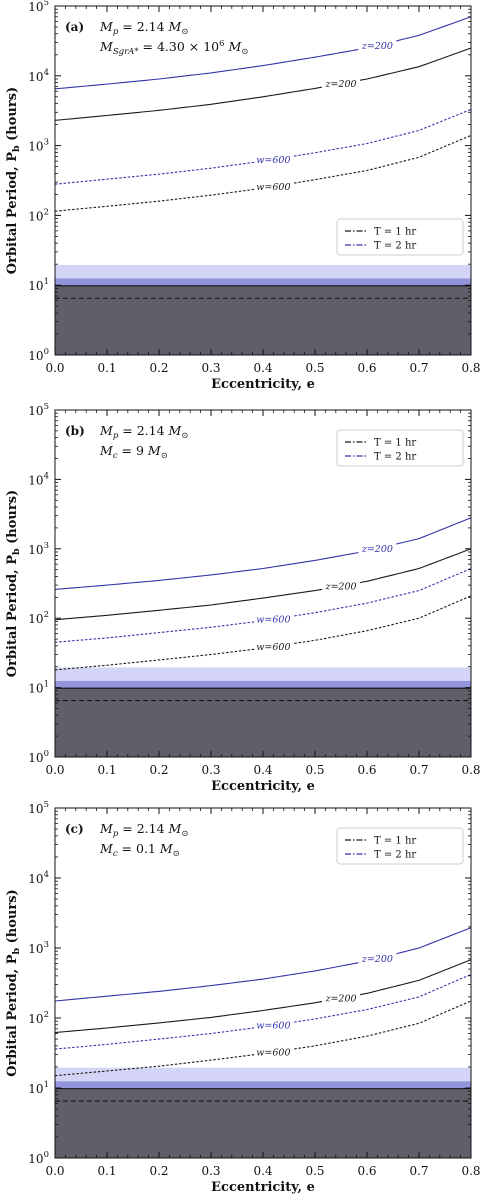  Describe the element at coordinates (54, 368) in the screenshot. I see `x-tick-label: 0.0` at that location.